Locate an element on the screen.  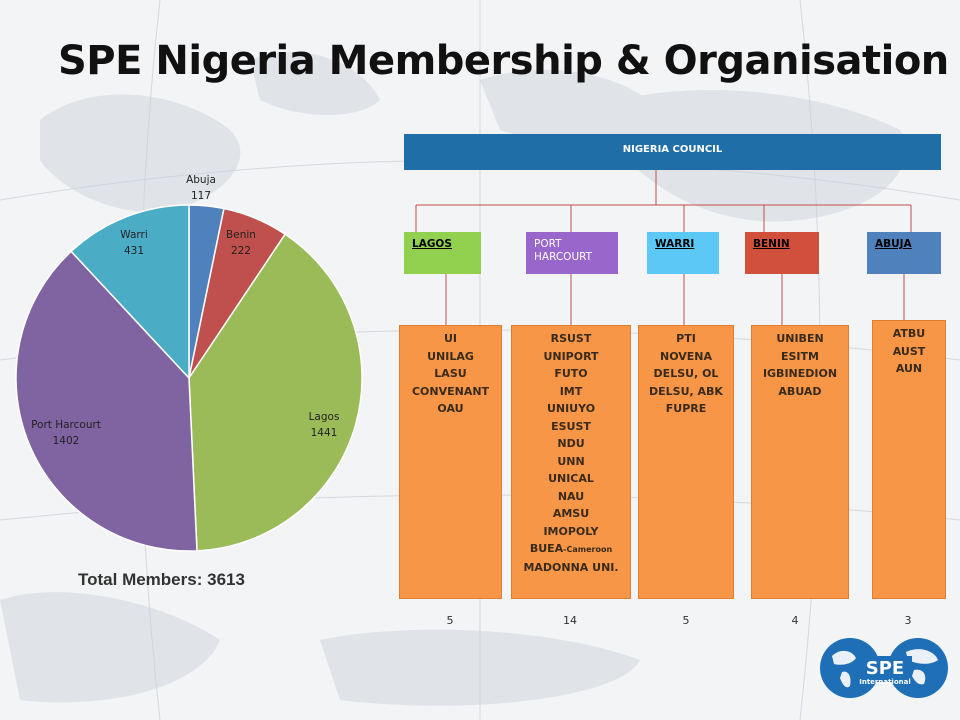
school-item: ESITM is located at coordinates (800, 356).